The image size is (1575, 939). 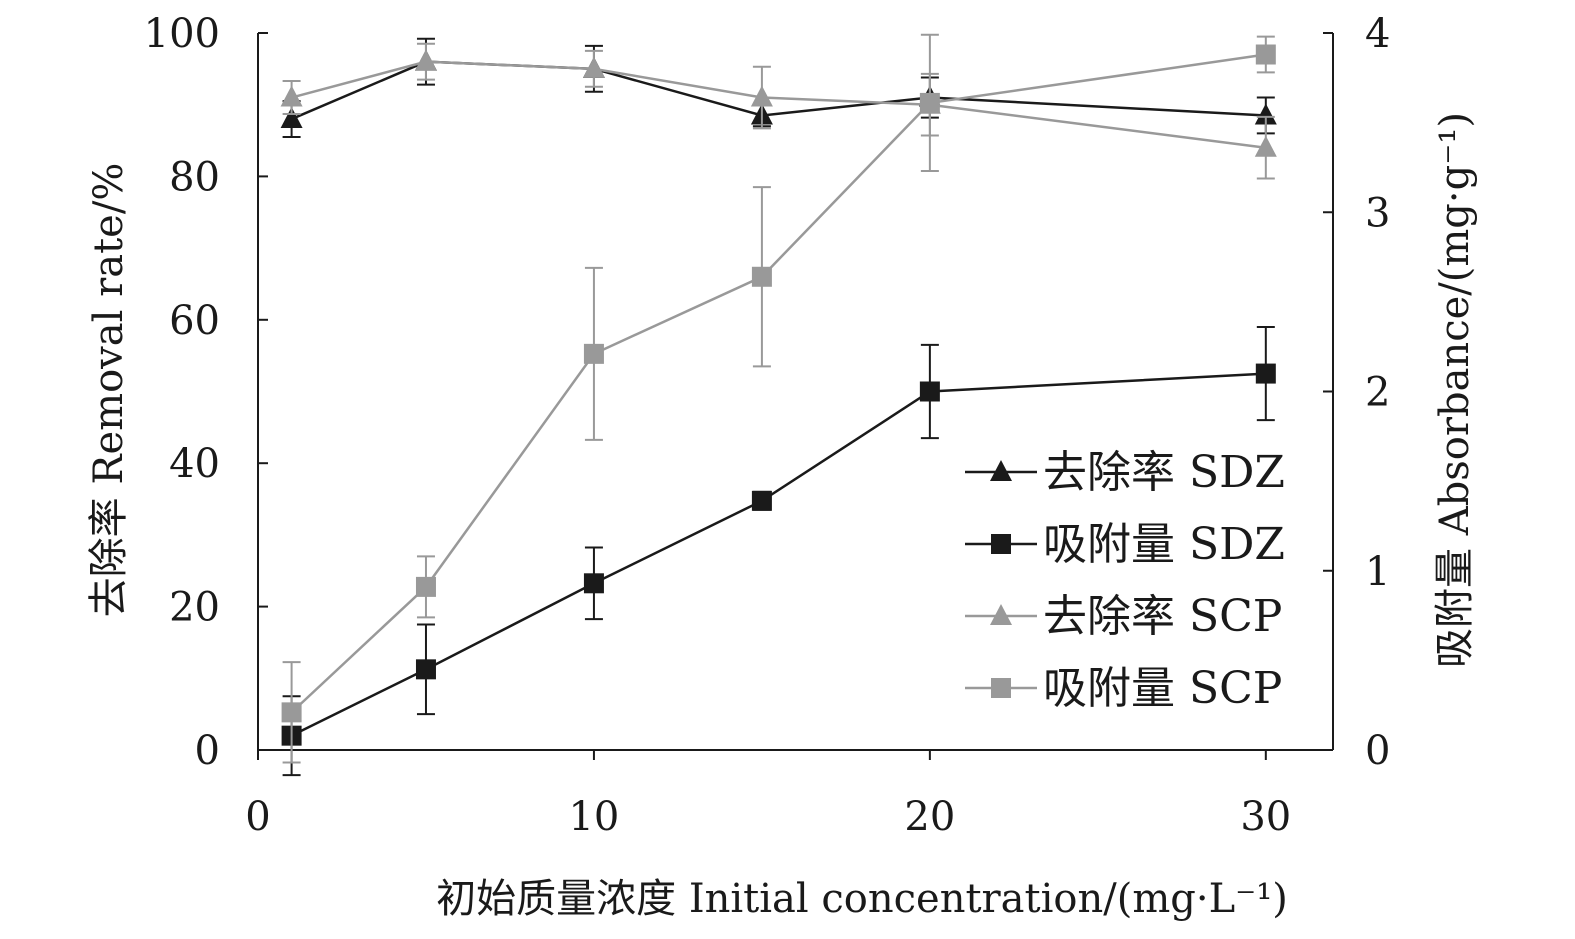 I want to click on y-tick-left-label: 20, so click(x=194, y=608).